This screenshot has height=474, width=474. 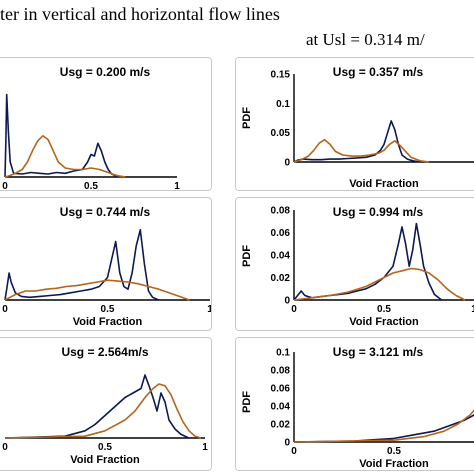 I want to click on chart-3-svg: Usg = 0.744 m/s 0 0.5 1 Void Fraction, so click(x=107, y=266).